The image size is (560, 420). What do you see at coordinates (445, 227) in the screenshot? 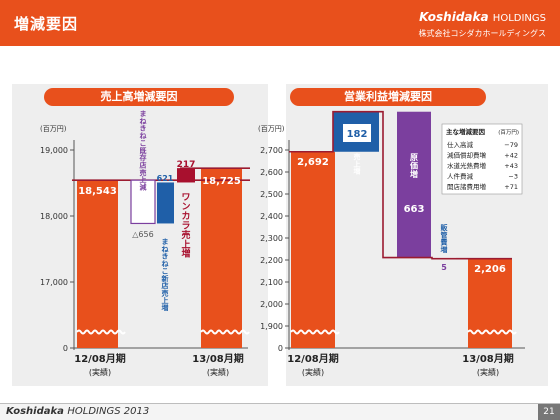
I see `svg-text: 販` at bounding box center [445, 227].